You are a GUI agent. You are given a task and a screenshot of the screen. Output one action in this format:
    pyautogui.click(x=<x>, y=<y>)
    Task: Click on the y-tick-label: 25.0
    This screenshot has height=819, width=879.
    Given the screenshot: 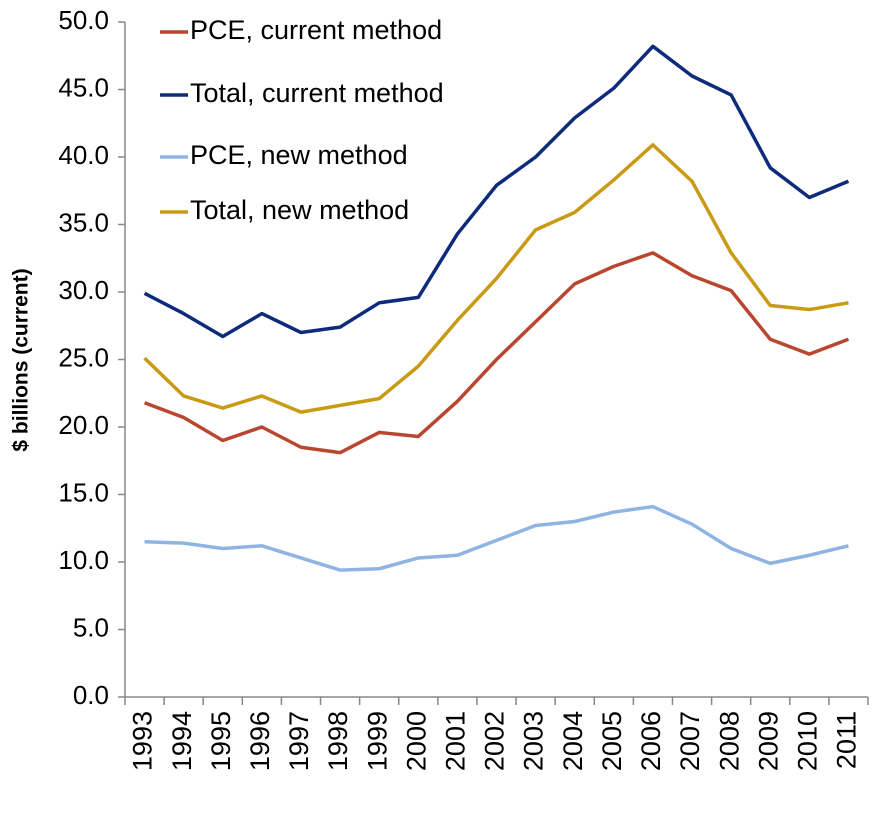 What is the action you would take?
    pyautogui.click(x=83, y=357)
    